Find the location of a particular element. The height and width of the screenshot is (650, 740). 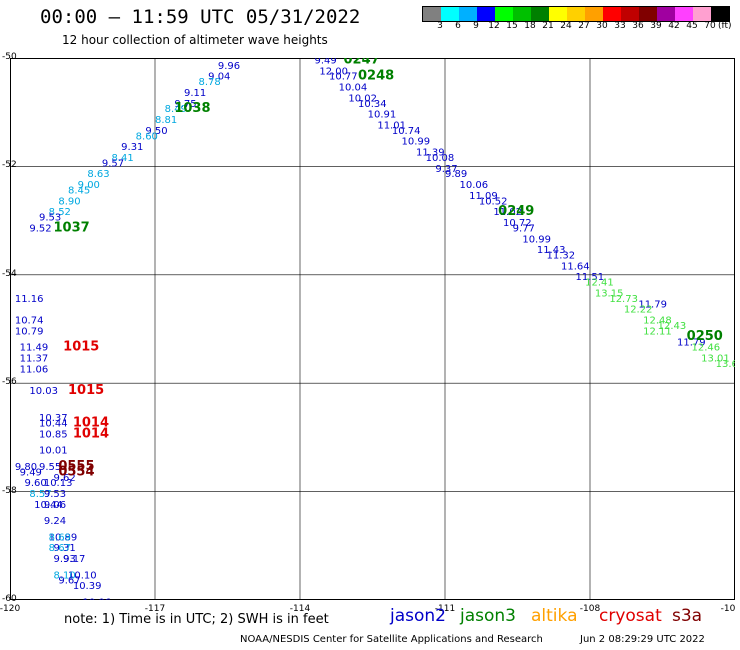

wave-height-value: 11.32 is located at coordinates (561, 256).